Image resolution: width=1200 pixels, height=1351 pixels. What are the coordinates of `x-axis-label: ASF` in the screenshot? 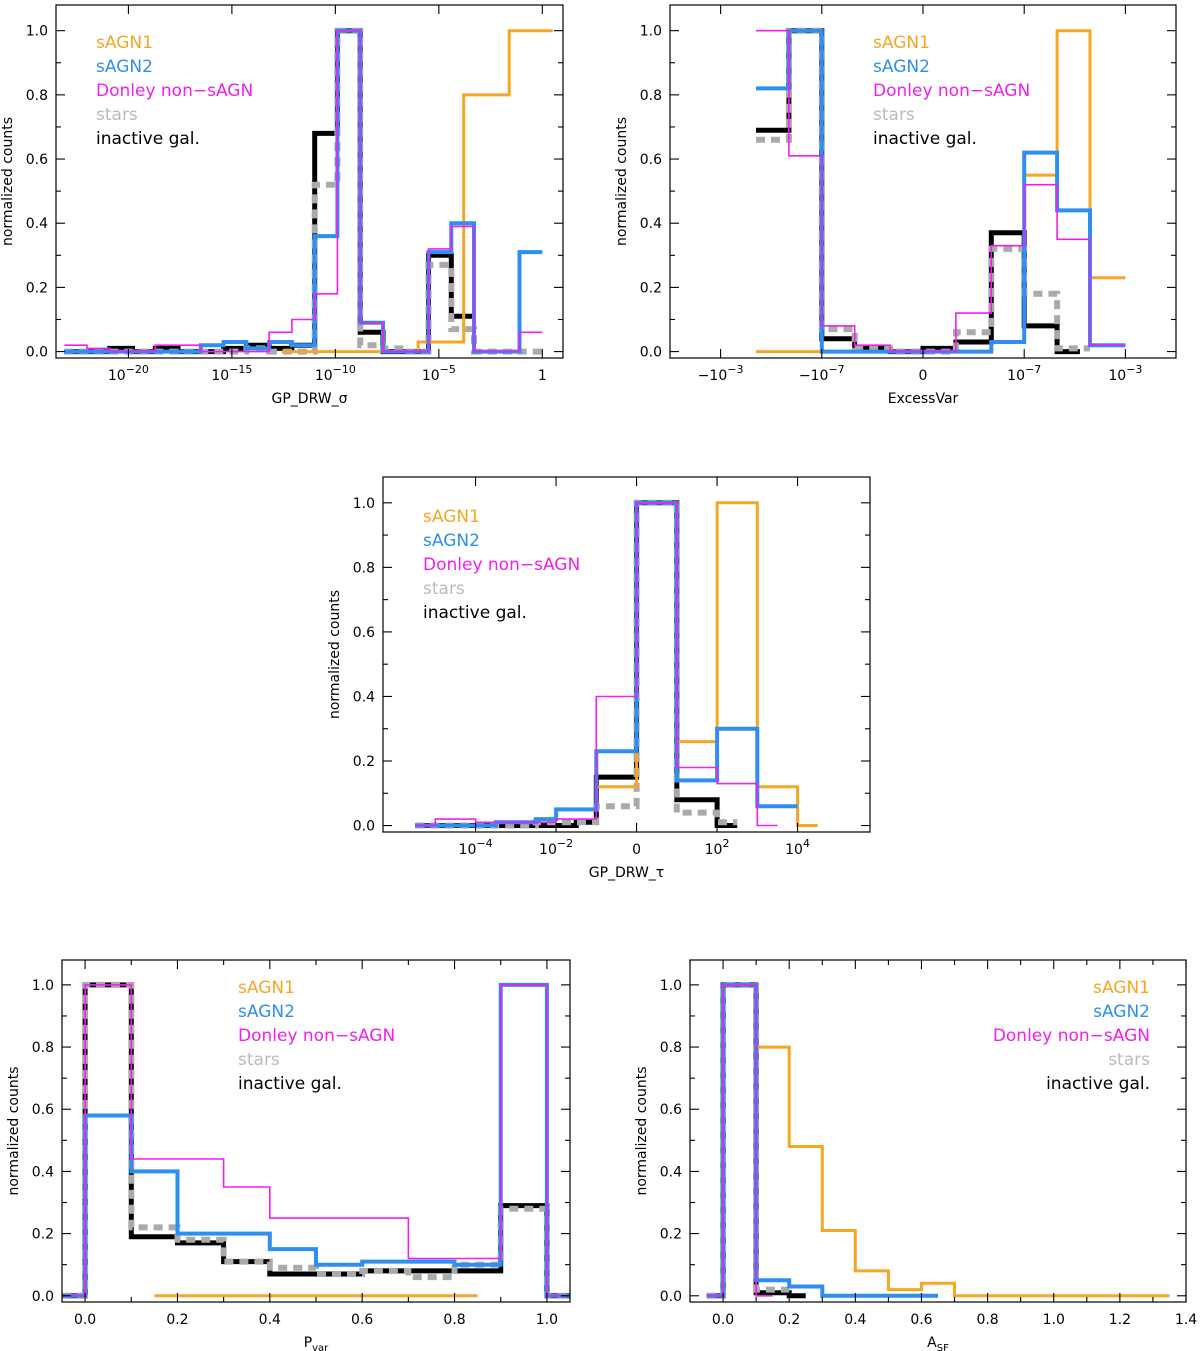 It's located at (938, 1343).